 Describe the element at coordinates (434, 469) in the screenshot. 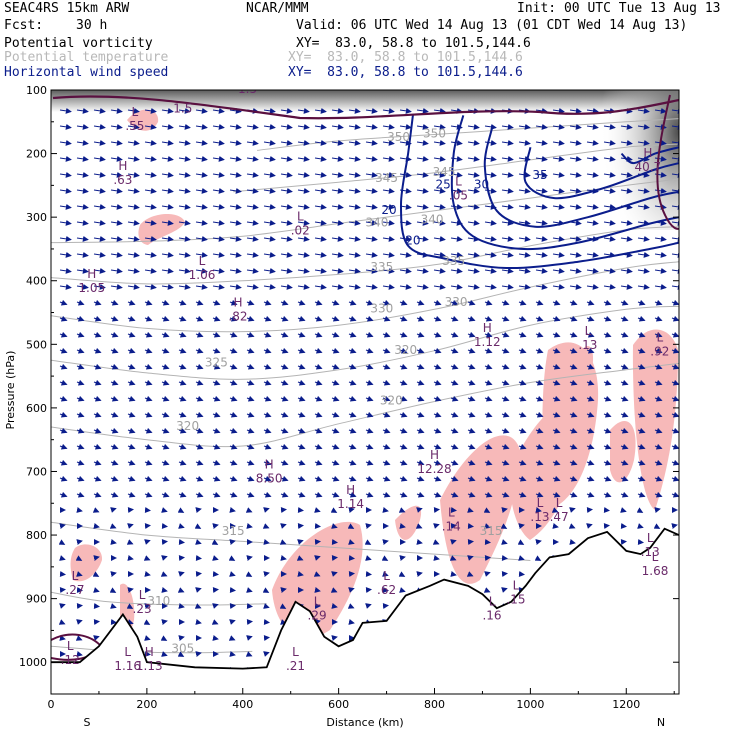

I see `pv-extremum-value: 12.28` at that location.